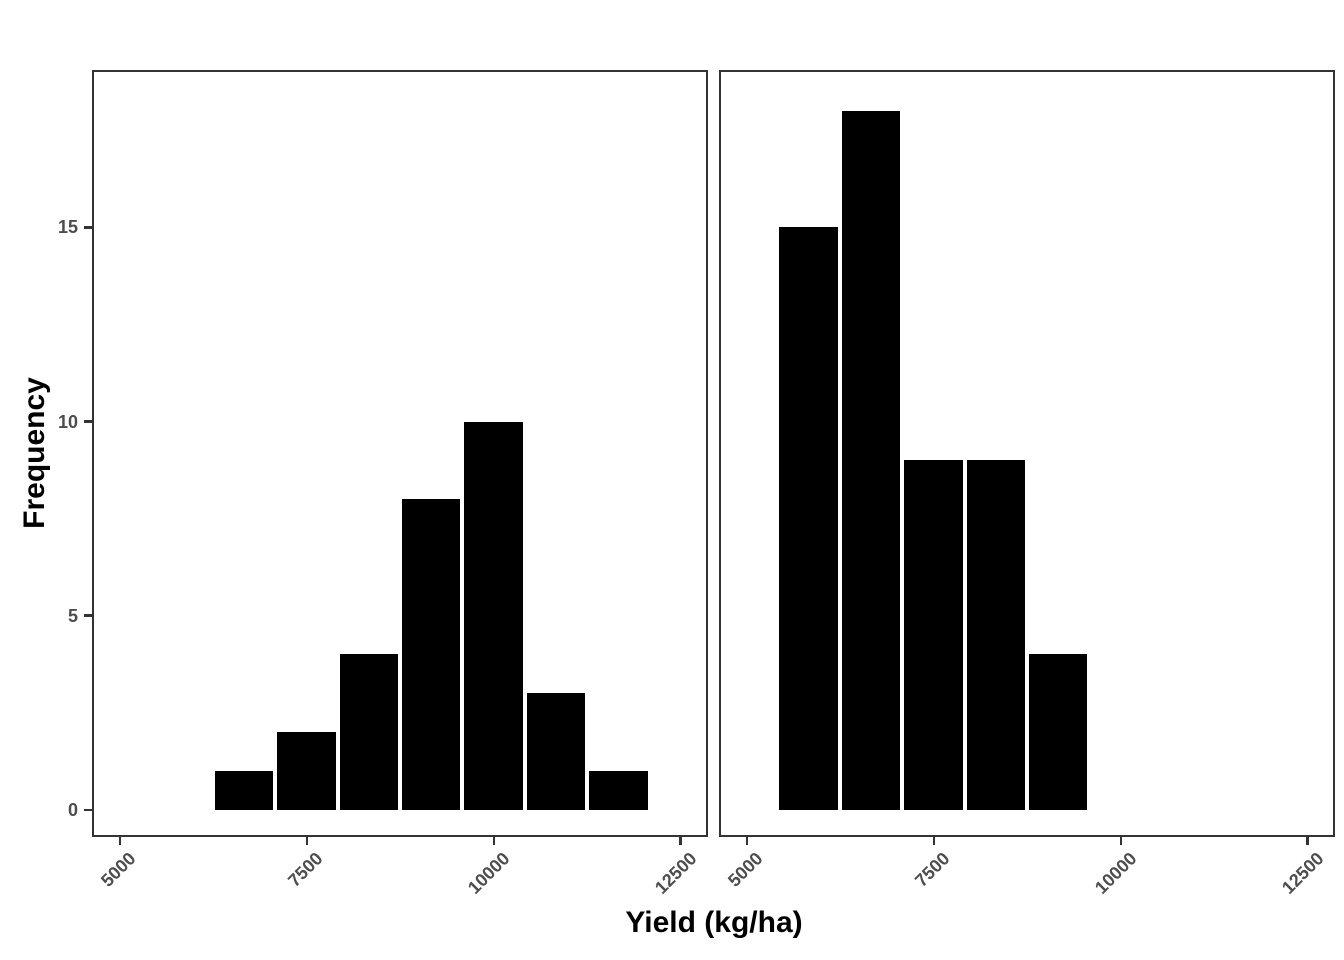 This screenshot has width=1344, height=960. What do you see at coordinates (67, 421) in the screenshot?
I see `y-tick-label: 10` at bounding box center [67, 421].